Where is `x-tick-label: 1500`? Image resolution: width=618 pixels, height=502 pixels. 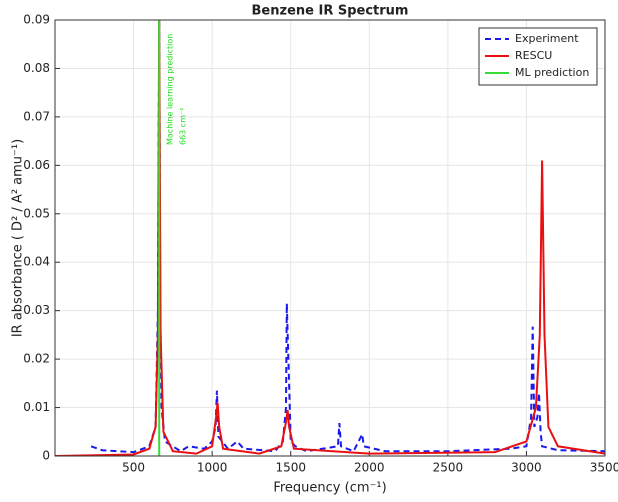
x-tick-label: 1500 is located at coordinates (290, 468).